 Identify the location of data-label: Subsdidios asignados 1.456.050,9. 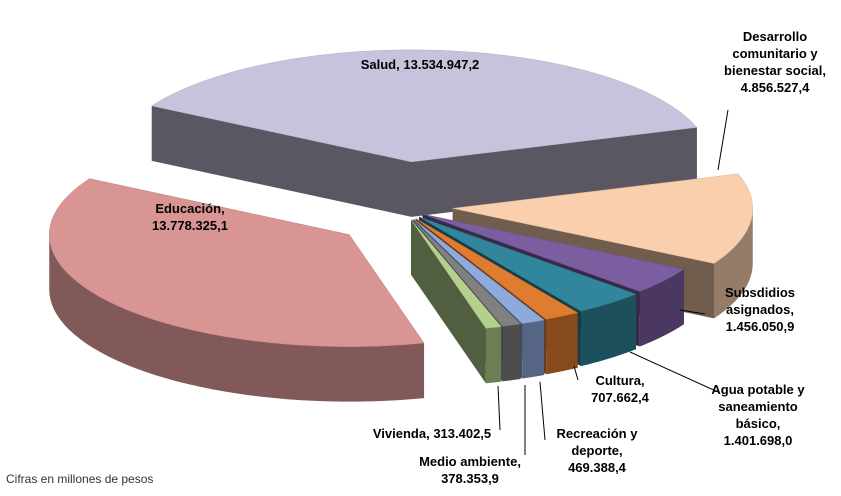
(760, 309).